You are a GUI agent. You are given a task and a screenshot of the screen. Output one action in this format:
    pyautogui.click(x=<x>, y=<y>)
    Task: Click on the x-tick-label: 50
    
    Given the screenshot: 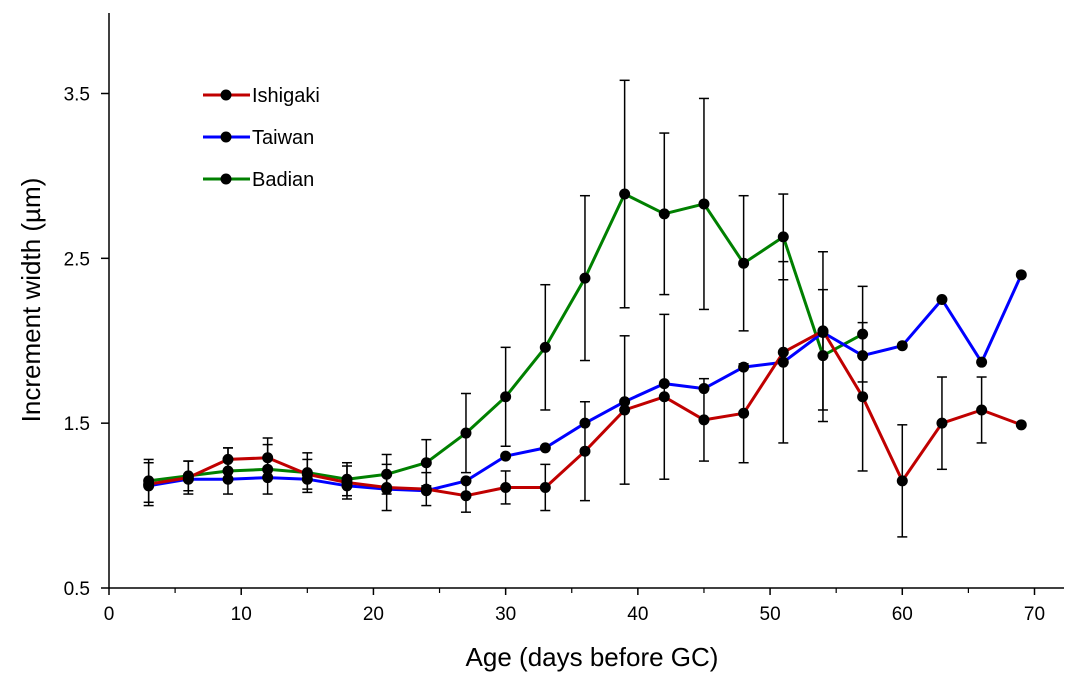 What is the action you would take?
    pyautogui.click(x=770, y=614)
    